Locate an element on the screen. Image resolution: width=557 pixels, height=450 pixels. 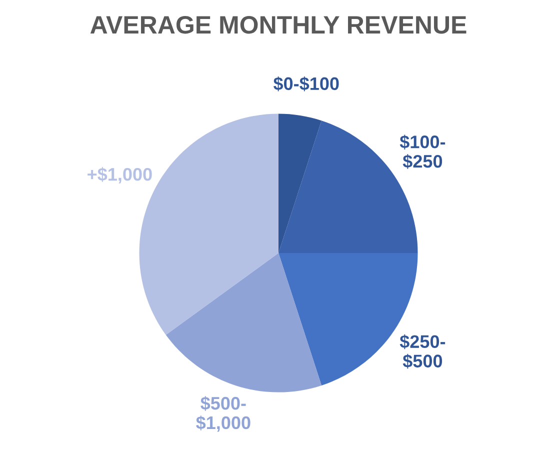
slice-label: $250- $500 is located at coordinates (423, 351).